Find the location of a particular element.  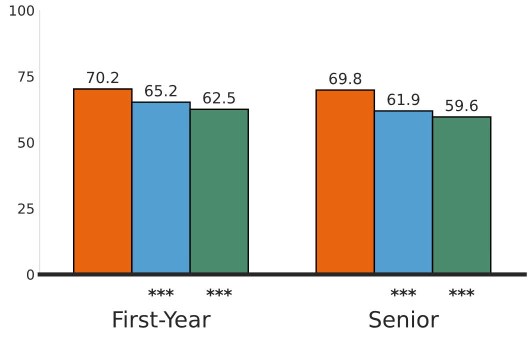

y-tick-label: 50 is located at coordinates (26, 142).